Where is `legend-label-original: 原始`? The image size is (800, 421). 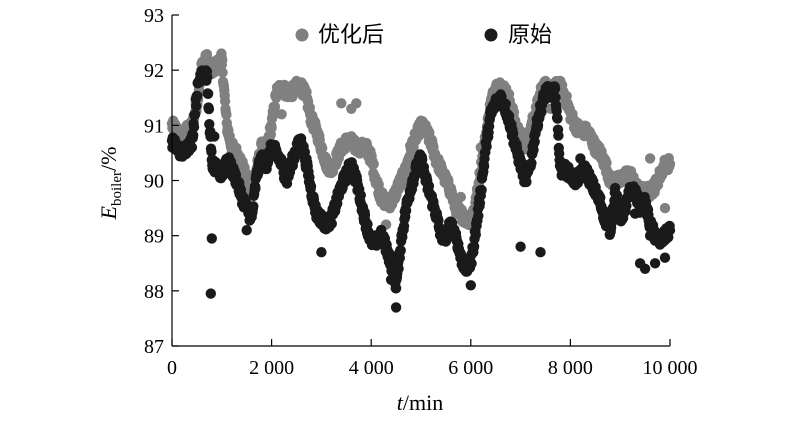 legend-label-original: 原始 is located at coordinates (530, 35).